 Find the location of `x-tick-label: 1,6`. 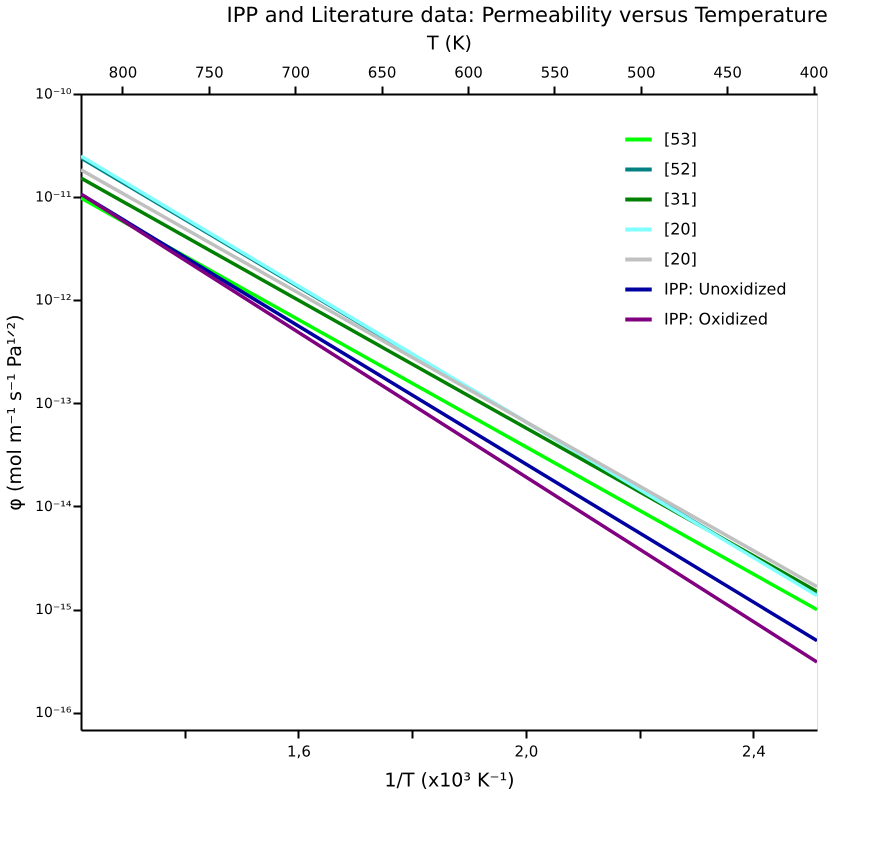

x-tick-label: 1,6 is located at coordinates (299, 751).